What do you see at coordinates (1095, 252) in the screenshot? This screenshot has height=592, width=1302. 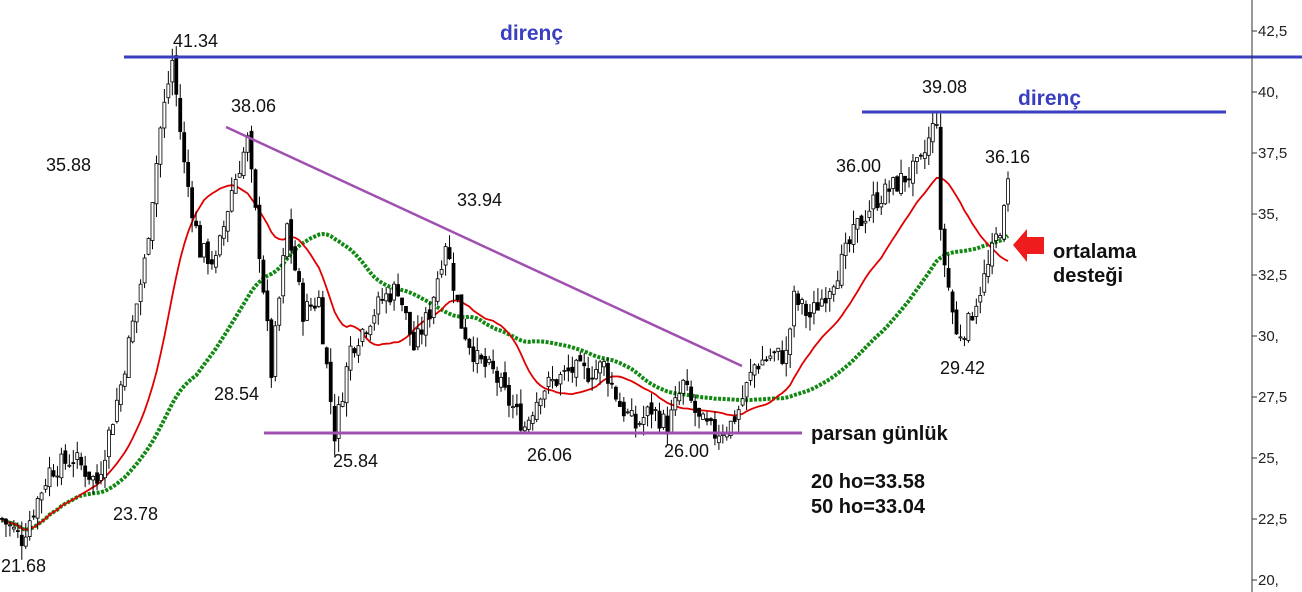 I see `annotation-line-1: ortalama` at bounding box center [1095, 252].